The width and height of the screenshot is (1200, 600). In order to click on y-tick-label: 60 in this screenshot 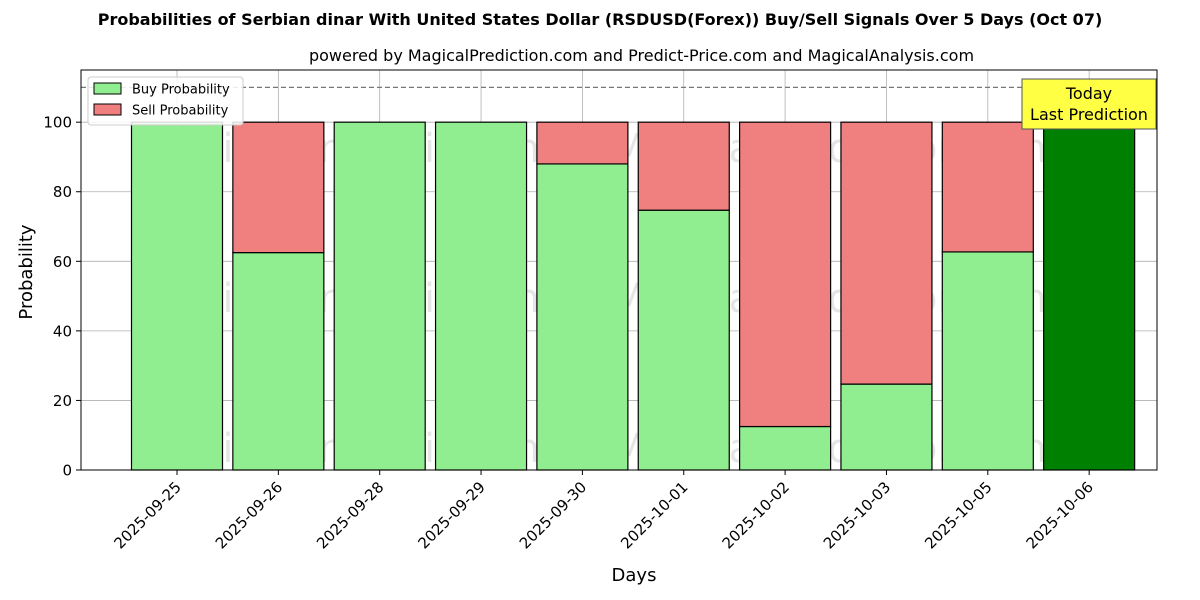, I will do `click(62, 262)`.